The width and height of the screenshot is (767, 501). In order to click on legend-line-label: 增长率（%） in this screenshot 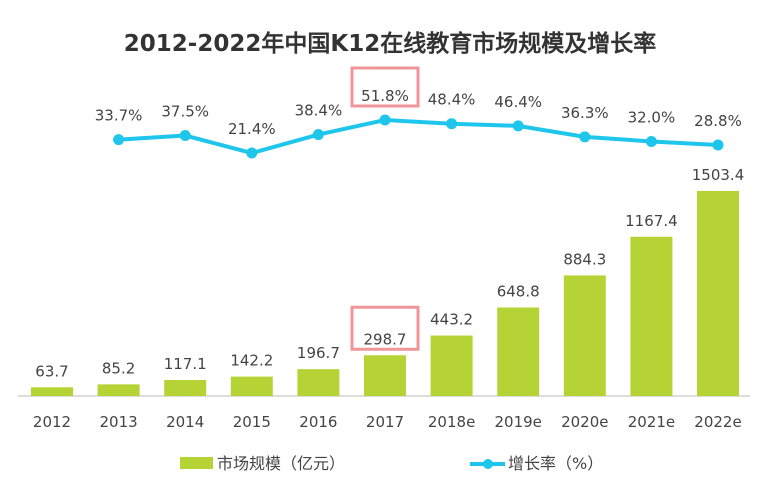, I will do `click(555, 463)`.